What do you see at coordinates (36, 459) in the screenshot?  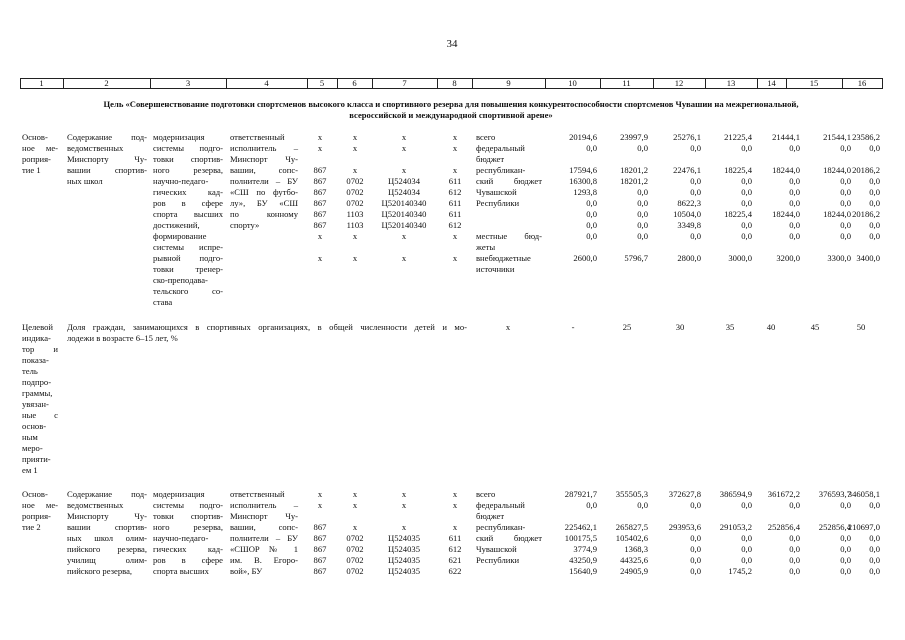 I see `cell-text: прияти-` at bounding box center [36, 459].